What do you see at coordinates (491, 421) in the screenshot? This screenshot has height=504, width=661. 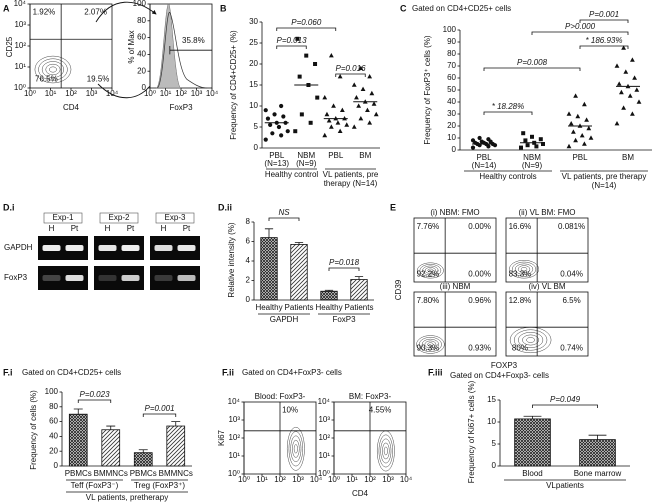 I see `y-tick-label: 10` at bounding box center [491, 421].